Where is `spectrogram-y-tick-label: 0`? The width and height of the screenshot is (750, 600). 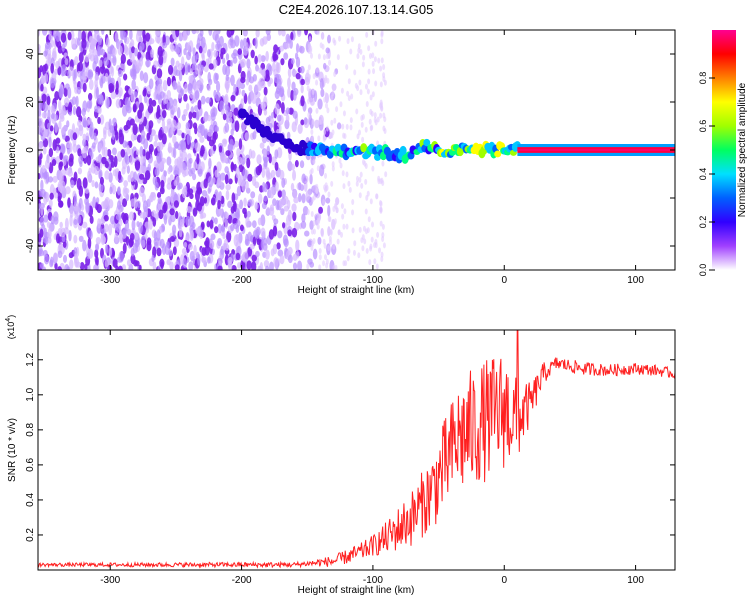
spectrogram-y-tick-label: 0 is located at coordinates (30, 150).